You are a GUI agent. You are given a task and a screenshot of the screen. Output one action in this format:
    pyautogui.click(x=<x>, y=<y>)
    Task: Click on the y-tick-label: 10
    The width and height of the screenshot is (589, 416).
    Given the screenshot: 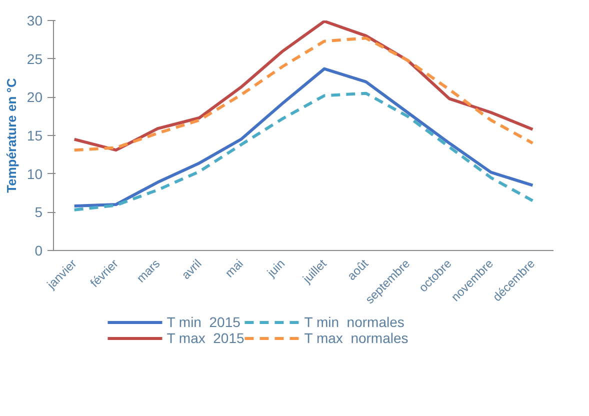 What is the action you would take?
    pyautogui.click(x=34, y=174)
    